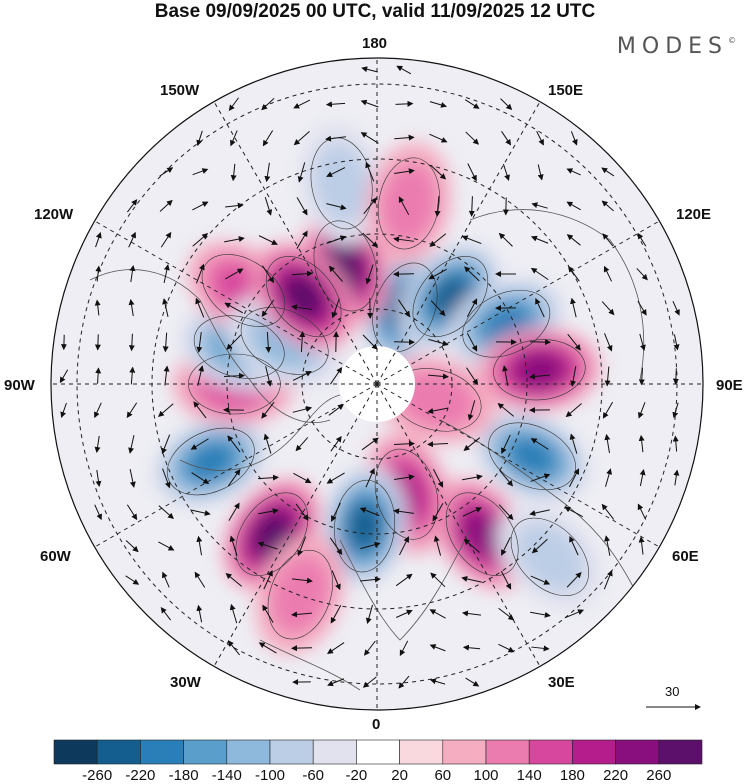  Describe the element at coordinates (270, 775) in the screenshot. I see `colorbar-tick-label: -100` at that location.